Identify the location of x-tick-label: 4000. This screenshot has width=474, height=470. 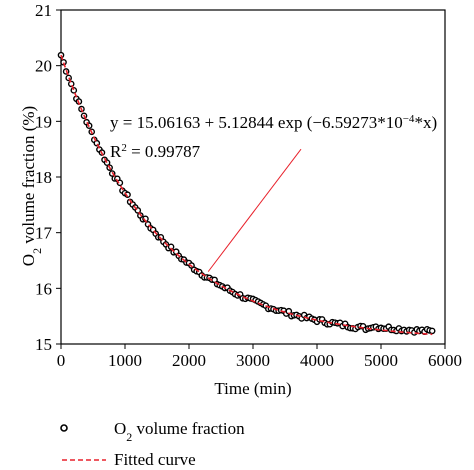
(317, 360).